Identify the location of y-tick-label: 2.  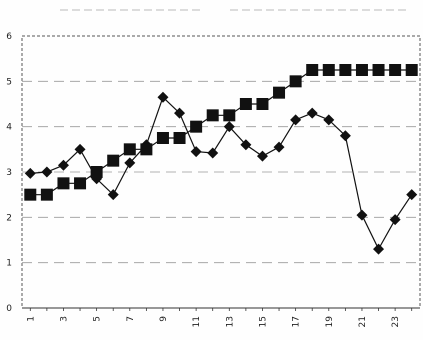
(9, 218).